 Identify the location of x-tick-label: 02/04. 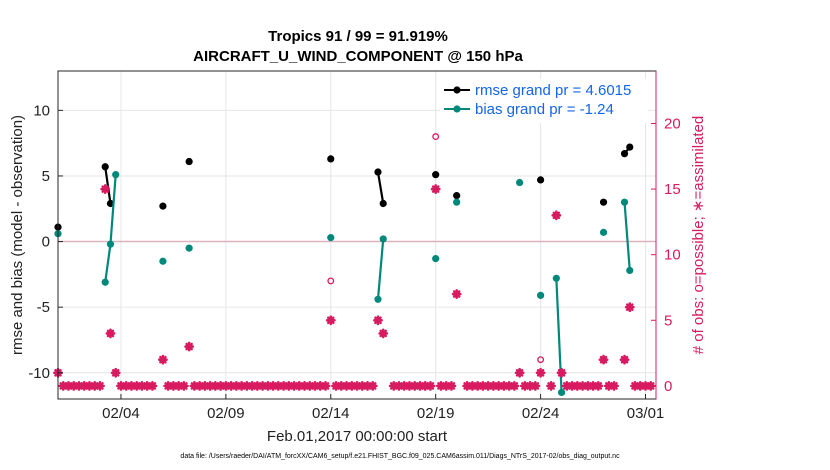
(121, 413).